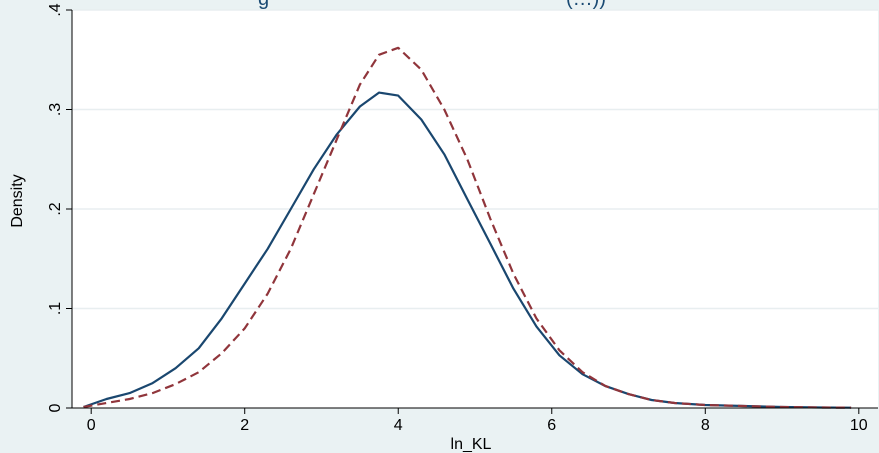  Describe the element at coordinates (244, 425) in the screenshot. I see `x-tick-label: 2` at that location.